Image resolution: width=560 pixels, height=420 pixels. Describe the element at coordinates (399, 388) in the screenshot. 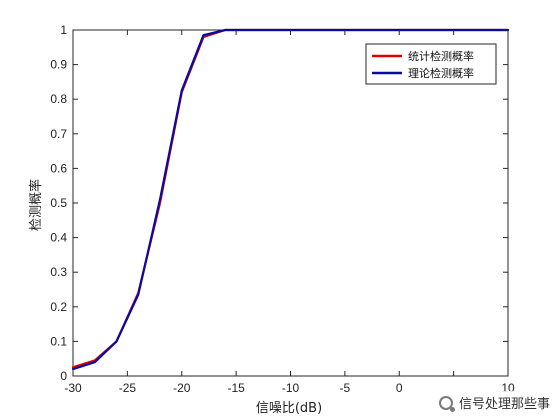

I see `x-tick-label: 0` at that location.